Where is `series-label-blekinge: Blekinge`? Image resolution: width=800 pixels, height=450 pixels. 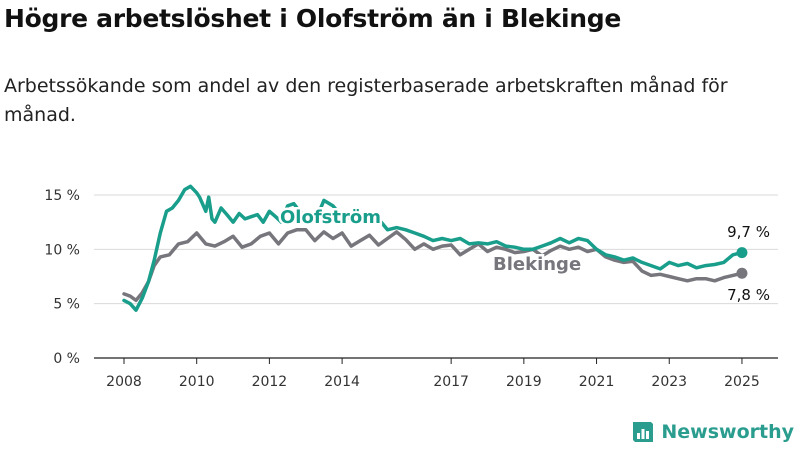
series-label-blekinge: Blekinge is located at coordinates (537, 264).